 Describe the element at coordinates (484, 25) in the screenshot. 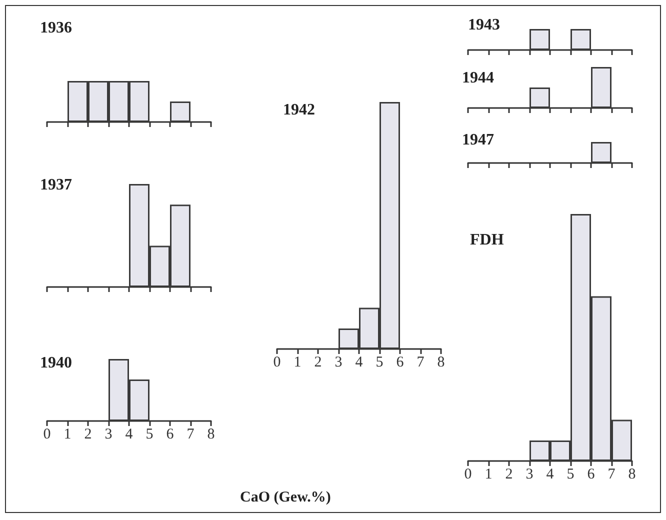

I see `chart-title: 1943` at that location.